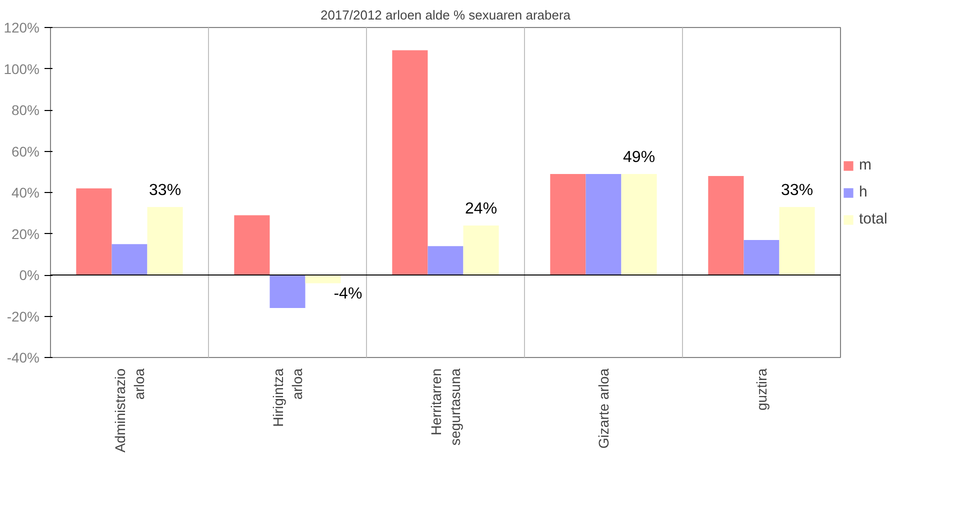 The image size is (967, 518). I want to click on x-tick-label: Hirigintza arloa, so click(288, 397).